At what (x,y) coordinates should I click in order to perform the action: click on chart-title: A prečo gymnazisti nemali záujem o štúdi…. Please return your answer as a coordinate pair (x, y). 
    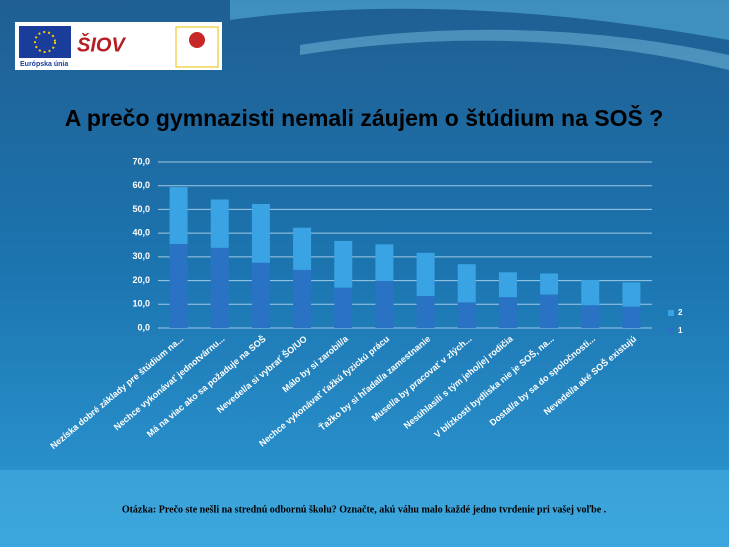
    Looking at the image, I should click on (364, 117).